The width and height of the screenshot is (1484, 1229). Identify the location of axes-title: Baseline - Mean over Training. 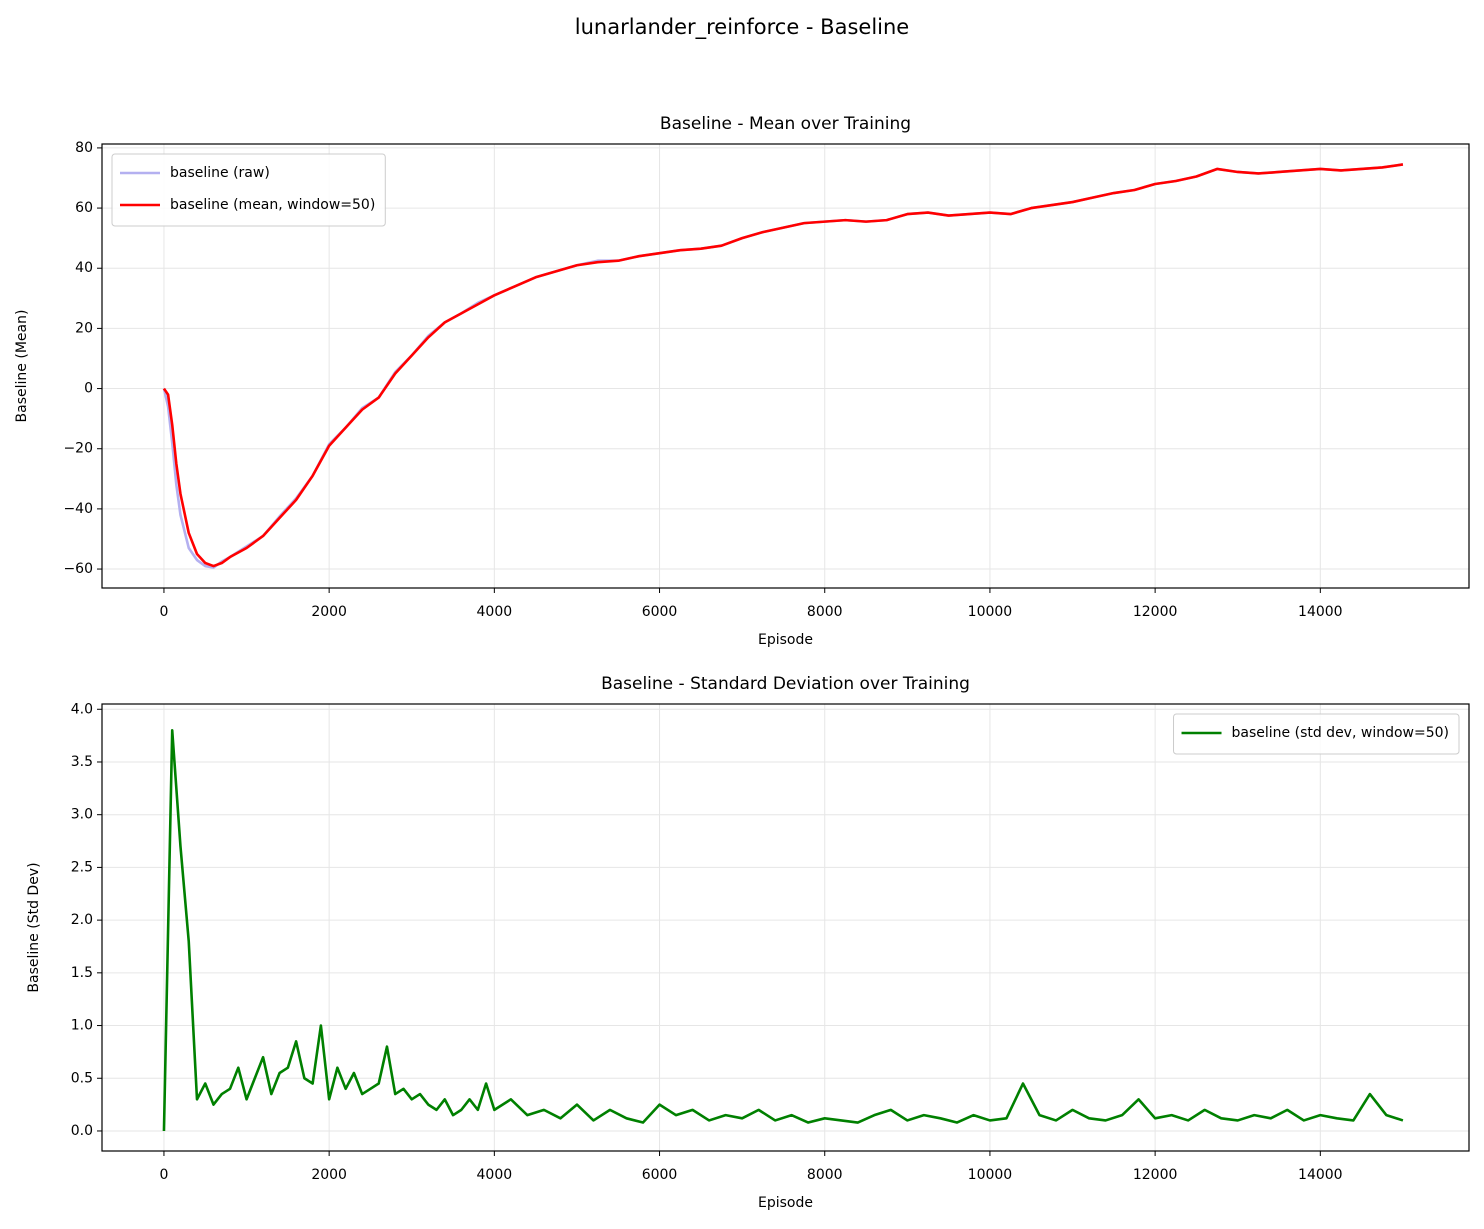
(785, 124).